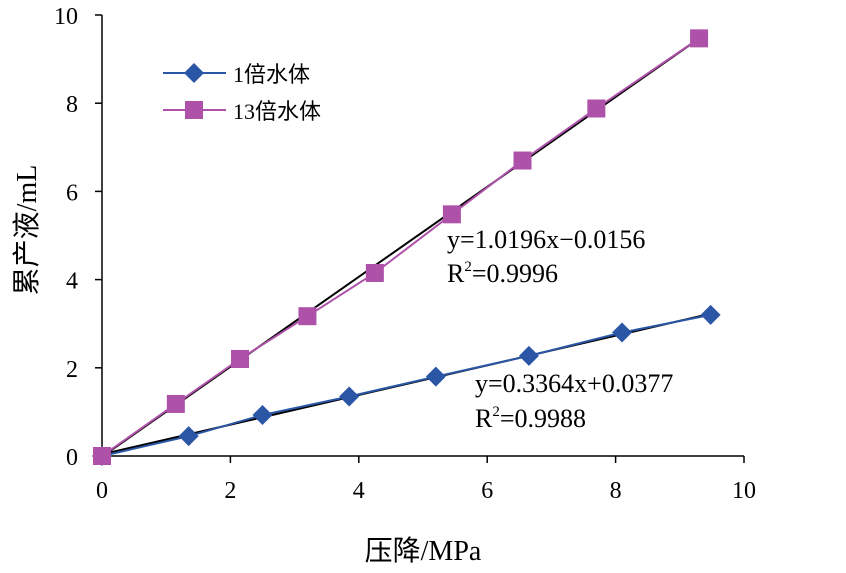  I want to click on y-tick-label: 10, so click(66, 17).